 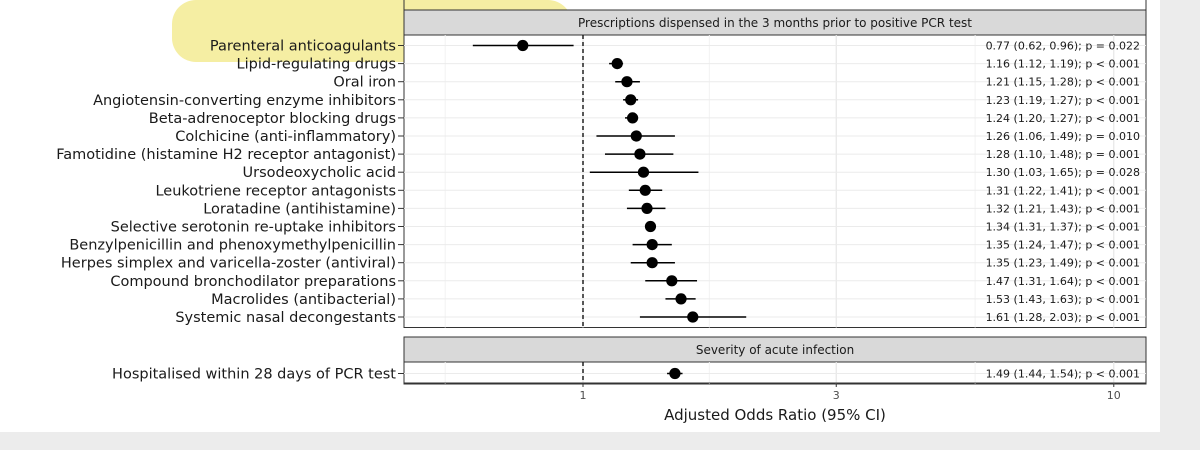 What do you see at coordinates (1063, 118) in the screenshot?
I see `estimate-annotation: 1.24 (1.20, 1.27); p < 0.001` at bounding box center [1063, 118].